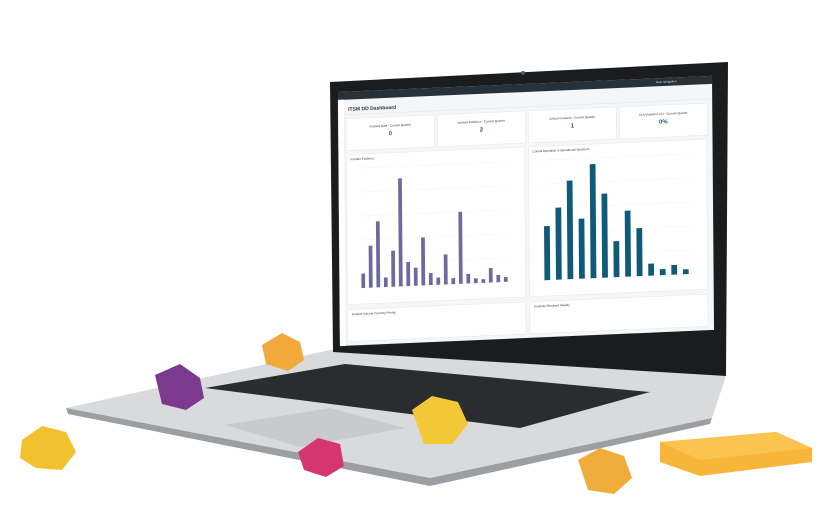  Describe the element at coordinates (666, 81) in the screenshot. I see `nav-link: New navigation` at that location.